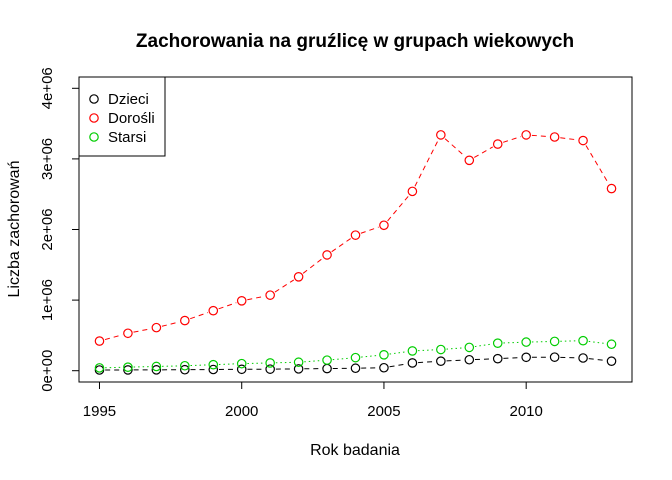  What do you see at coordinates (383, 411) in the screenshot?
I see `x-tick-label: 2005` at bounding box center [383, 411].